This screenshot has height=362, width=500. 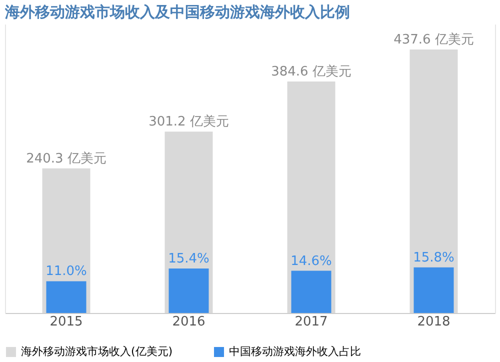 What do you see at coordinates (66, 322) in the screenshot?
I see `x-tick-label: 2015` at bounding box center [66, 322].